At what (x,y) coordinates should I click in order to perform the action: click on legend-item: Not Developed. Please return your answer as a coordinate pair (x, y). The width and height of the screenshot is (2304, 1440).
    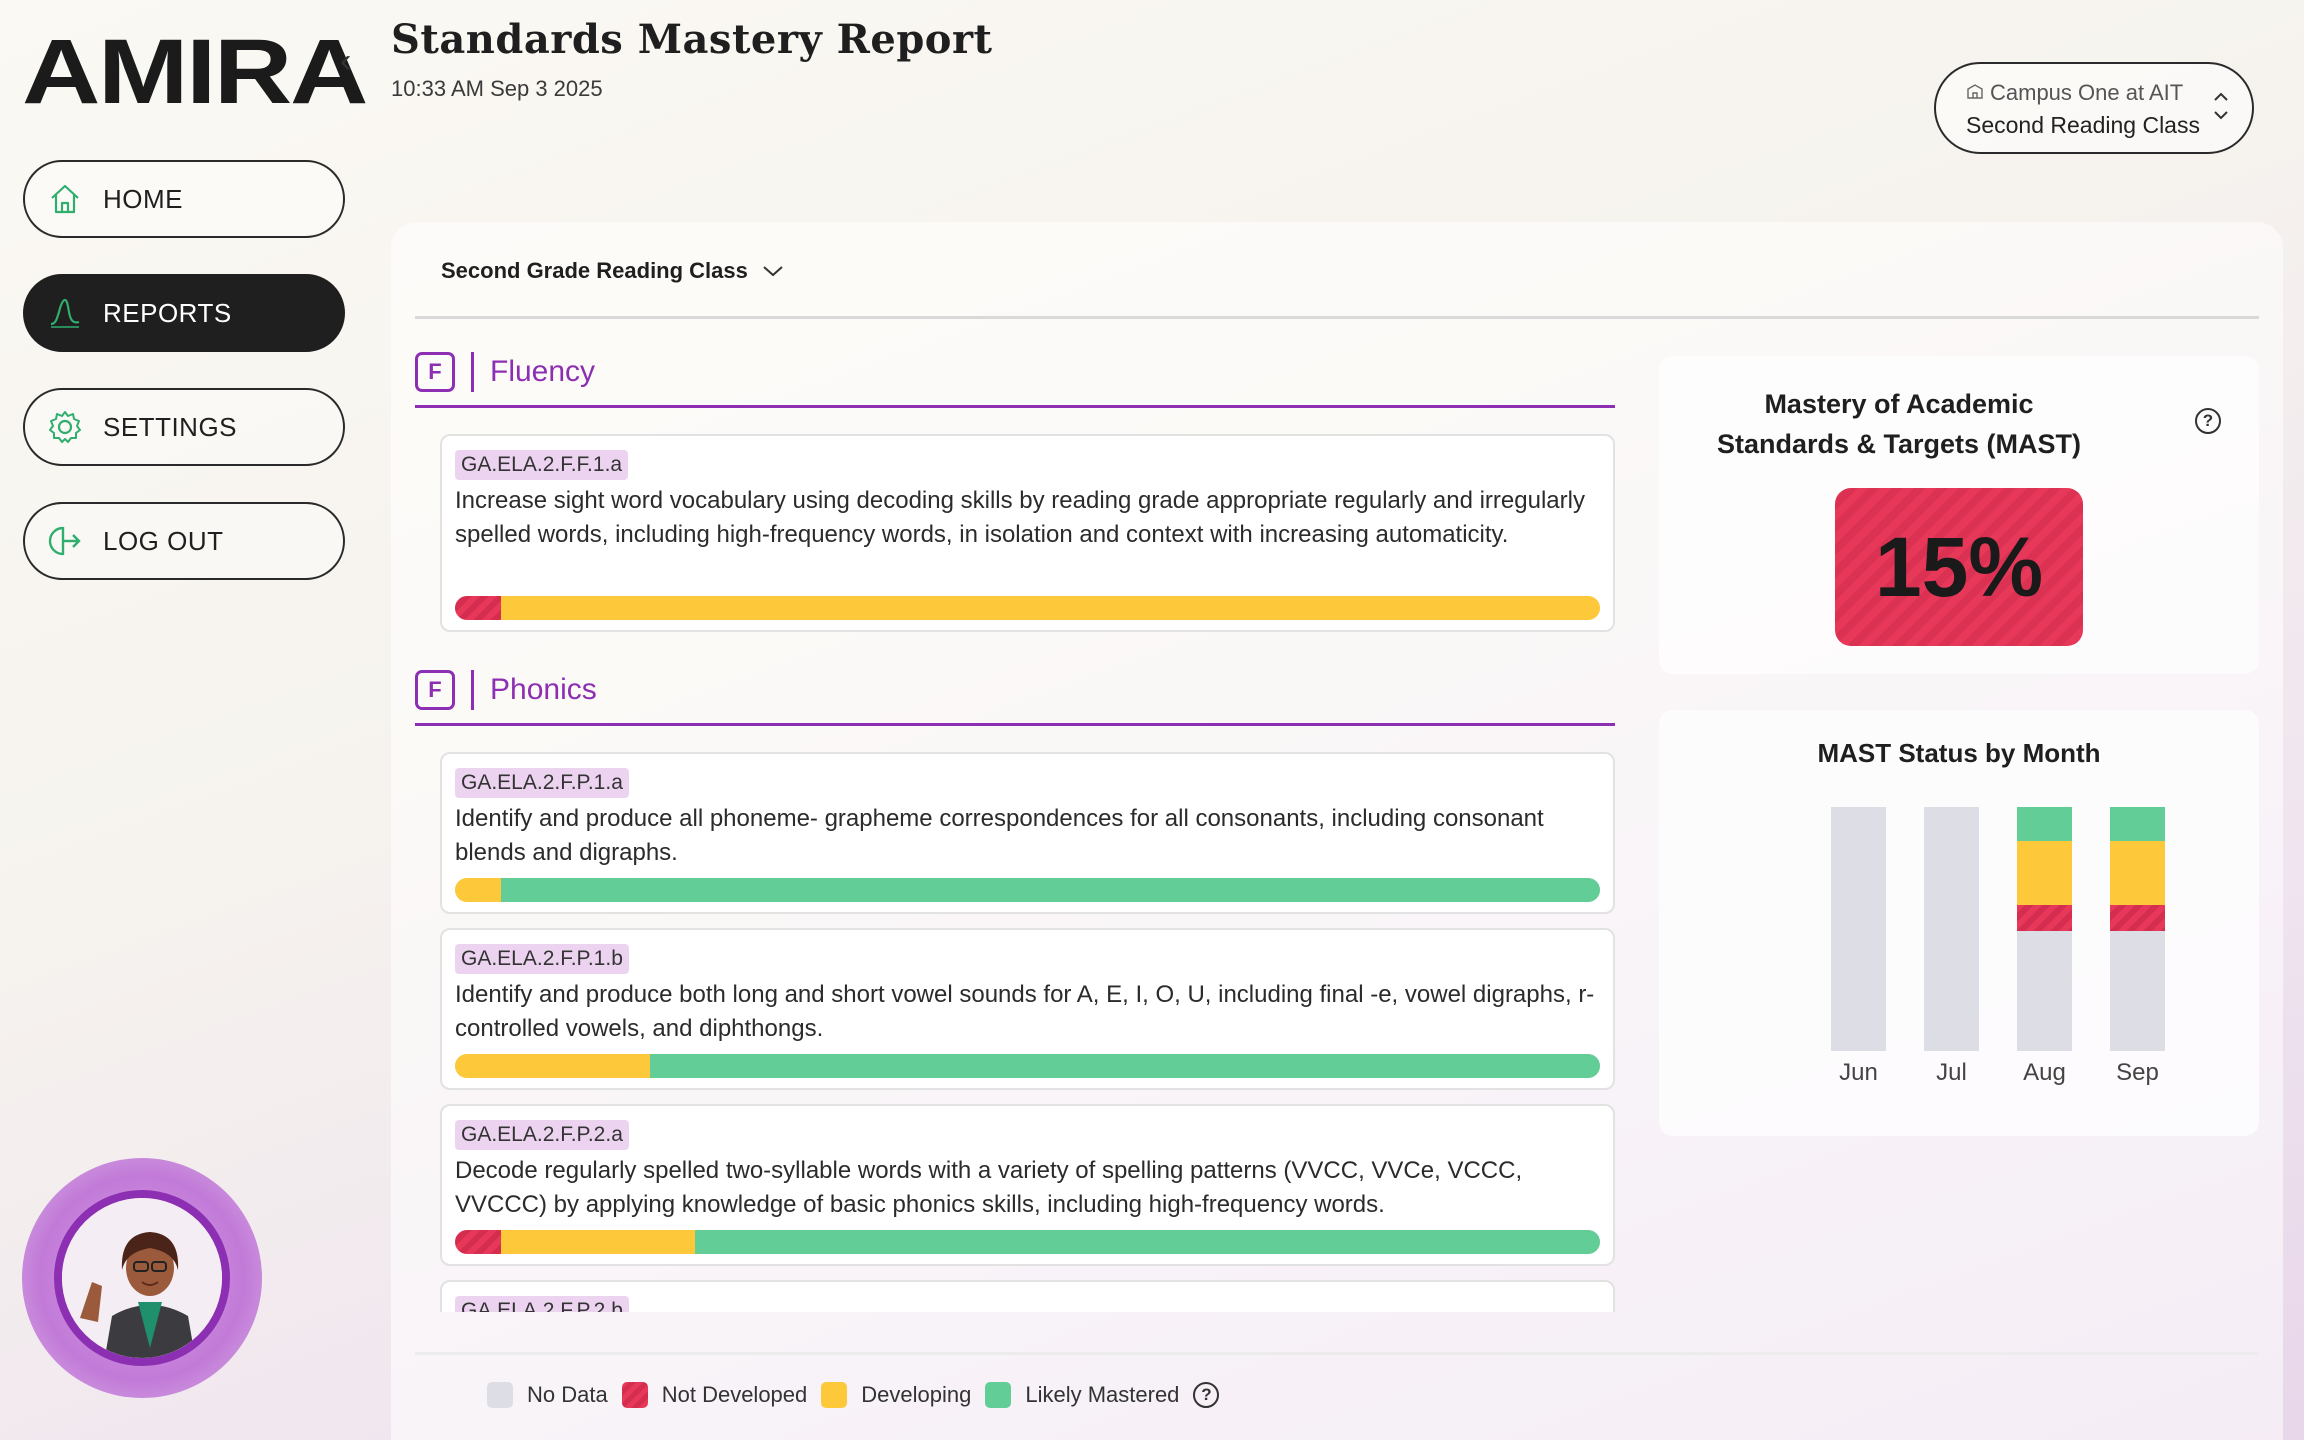
    Looking at the image, I should click on (714, 1395).